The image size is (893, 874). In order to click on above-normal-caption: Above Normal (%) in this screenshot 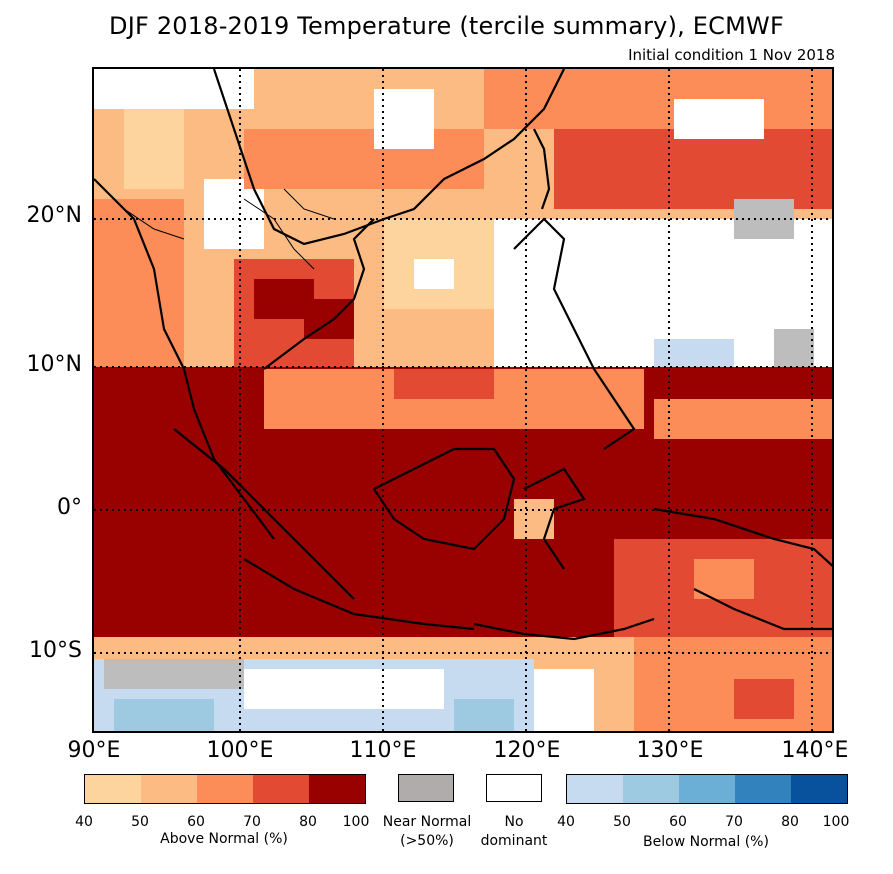, I will do `click(224, 839)`.